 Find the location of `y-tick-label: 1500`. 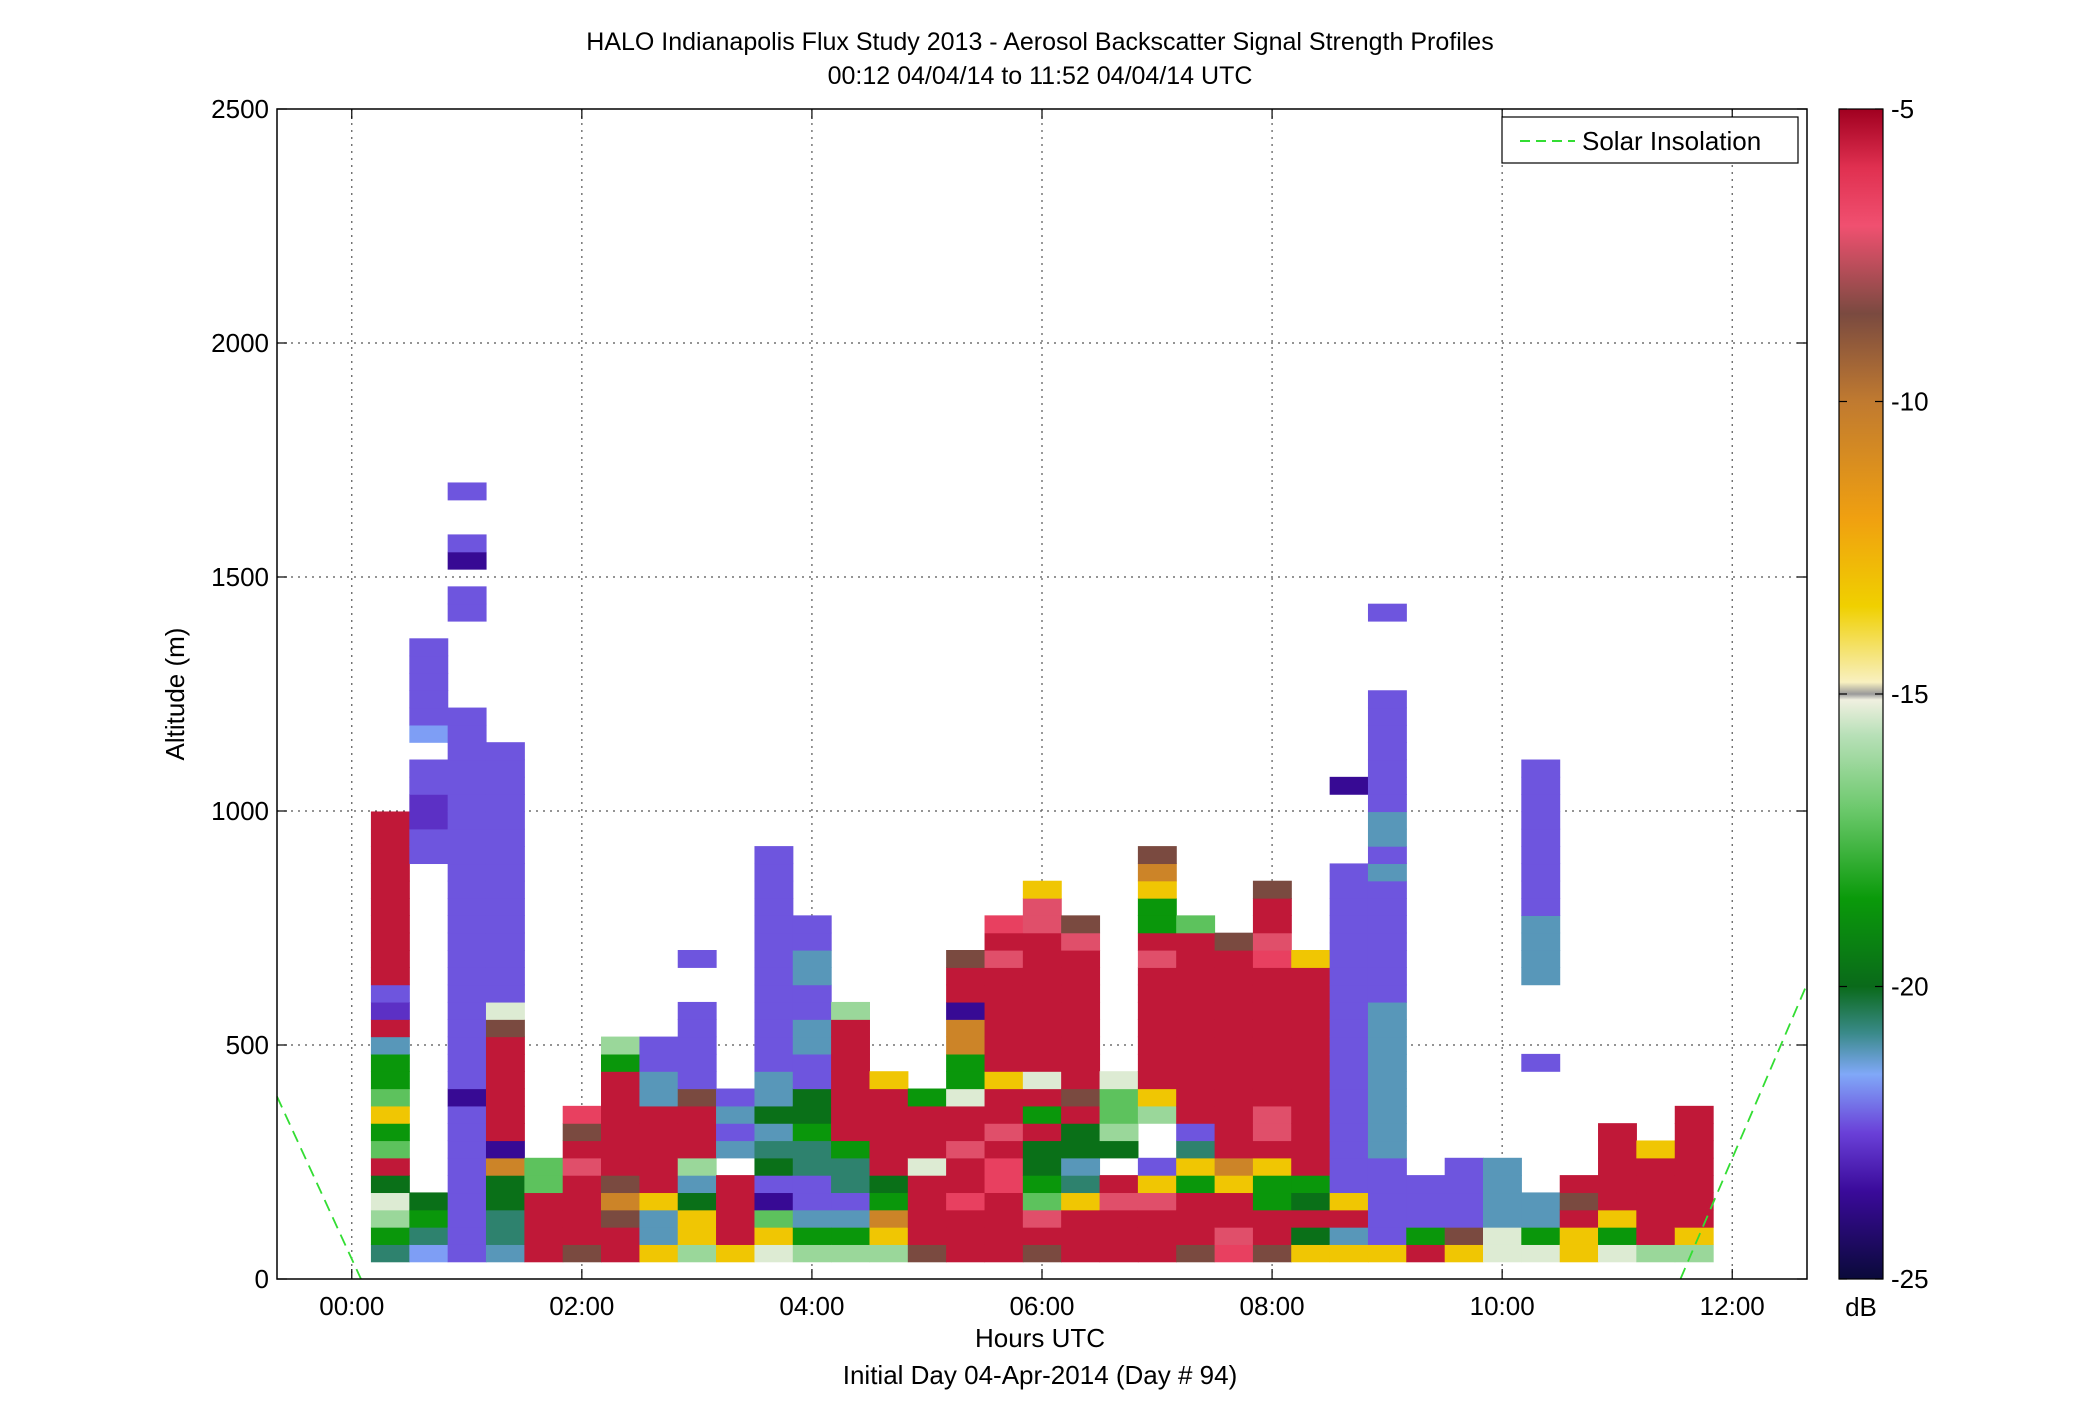

y-tick-label: 1500 is located at coordinates (240, 577).